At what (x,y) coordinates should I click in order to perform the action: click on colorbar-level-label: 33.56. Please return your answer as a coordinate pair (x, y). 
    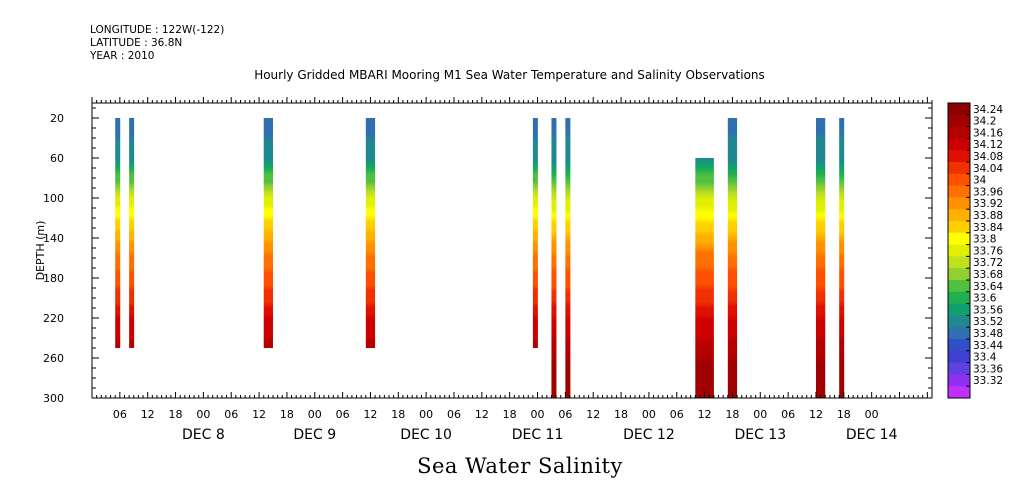
    Looking at the image, I should click on (988, 310).